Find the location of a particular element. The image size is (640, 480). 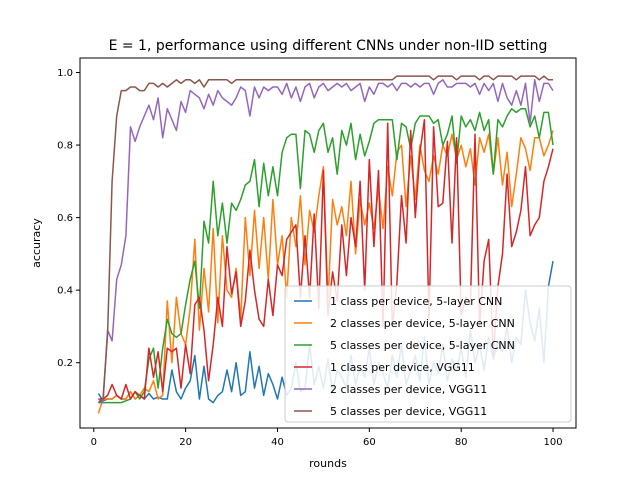

x-tick-label: 0 is located at coordinates (94, 442).